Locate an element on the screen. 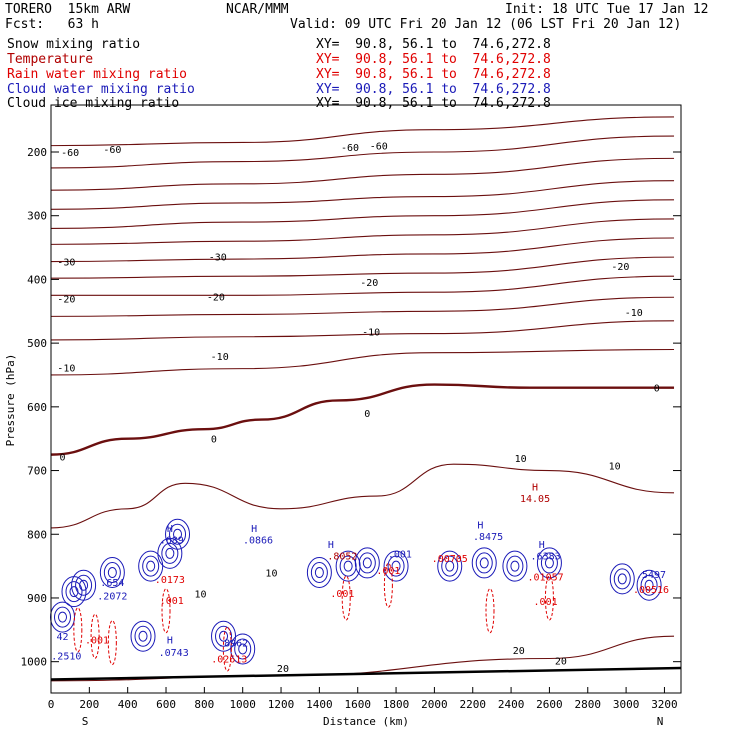  x-tick-label: 400 is located at coordinates (128, 704).